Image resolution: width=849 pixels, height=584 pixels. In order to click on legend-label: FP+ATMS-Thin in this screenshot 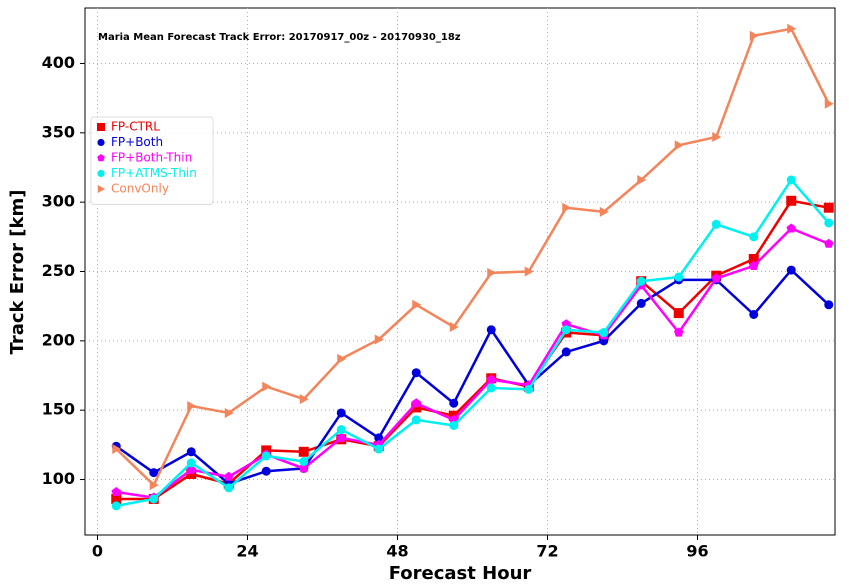, I will do `click(154, 173)`.